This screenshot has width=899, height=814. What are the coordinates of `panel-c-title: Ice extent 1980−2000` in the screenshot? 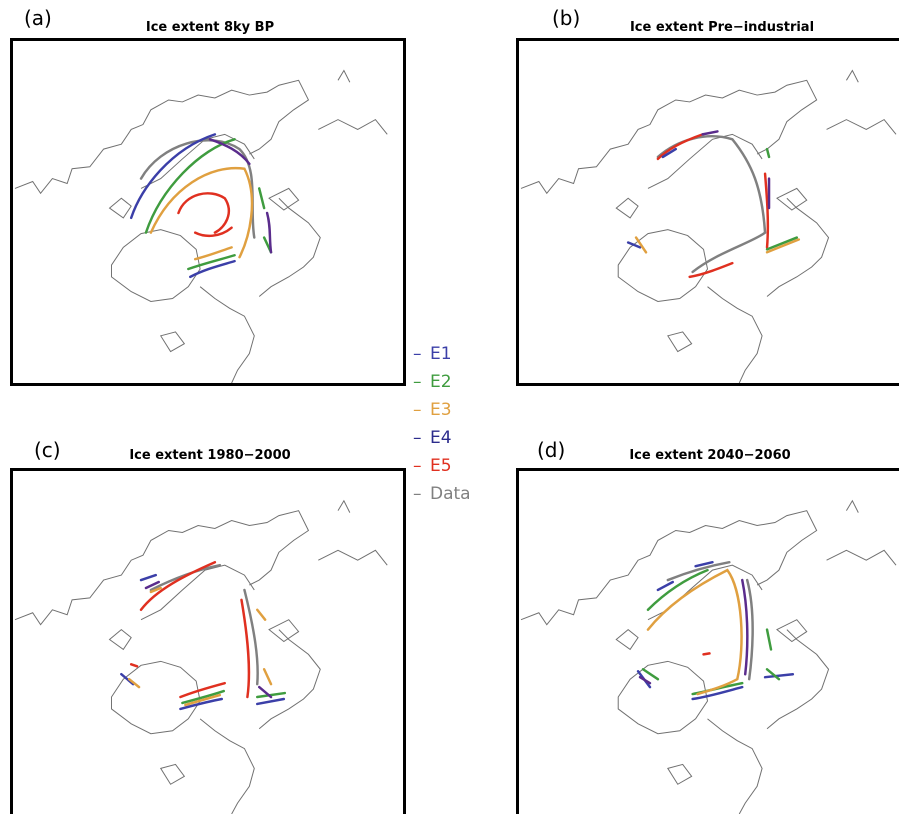 It's located at (210, 455).